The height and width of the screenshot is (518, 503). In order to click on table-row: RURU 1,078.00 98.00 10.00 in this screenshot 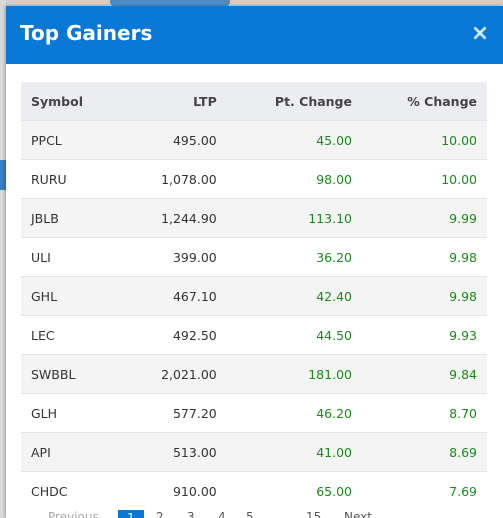, I will do `click(254, 179)`.